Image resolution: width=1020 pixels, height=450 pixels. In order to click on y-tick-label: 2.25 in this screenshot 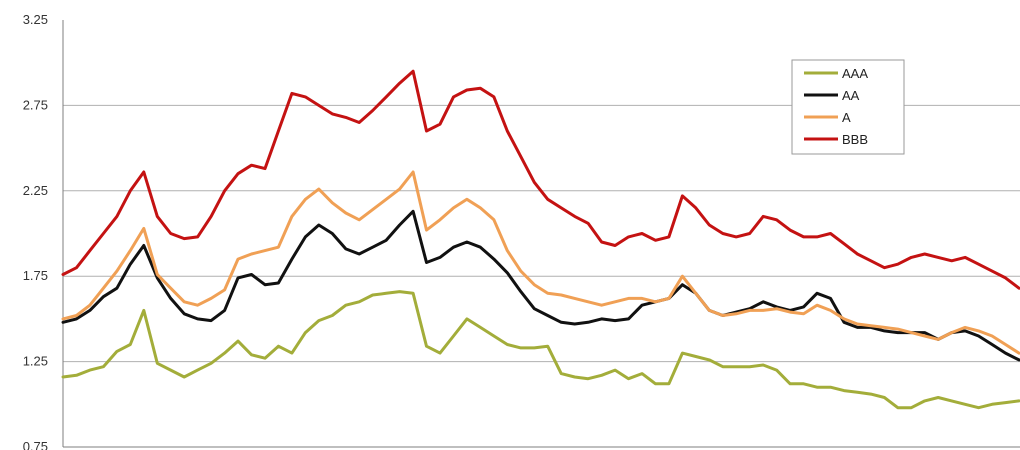, I will do `click(35, 190)`.